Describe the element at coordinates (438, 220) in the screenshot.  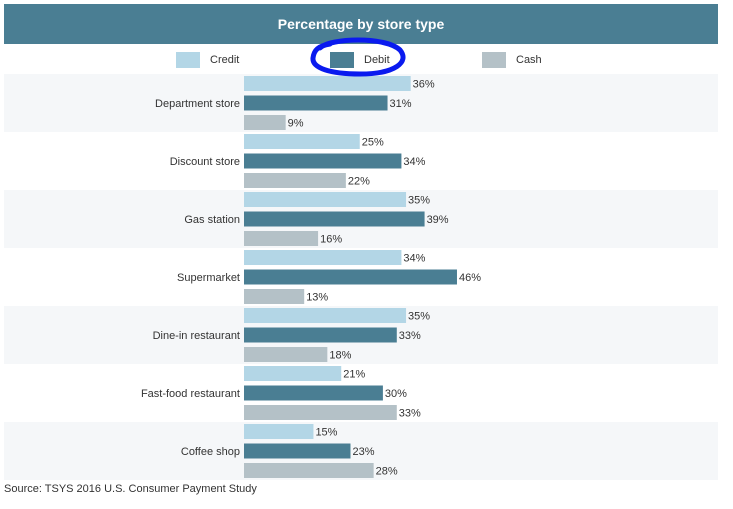
I see `data-label: 39%` at that location.